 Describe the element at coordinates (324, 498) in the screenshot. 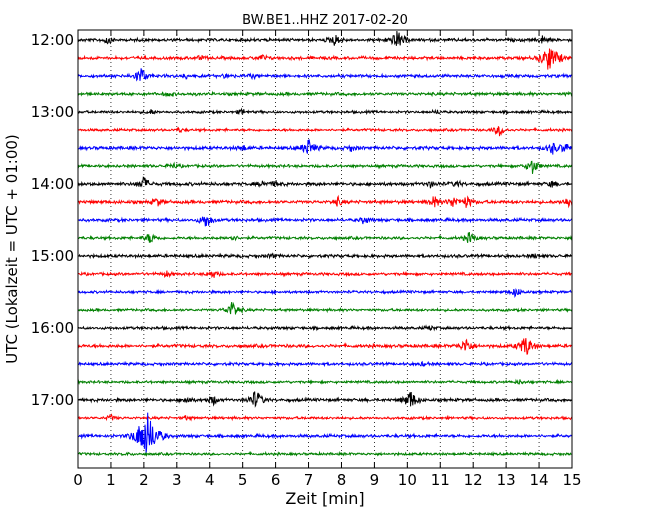

I see `x-axis-label: Zeit [min]` at that location.